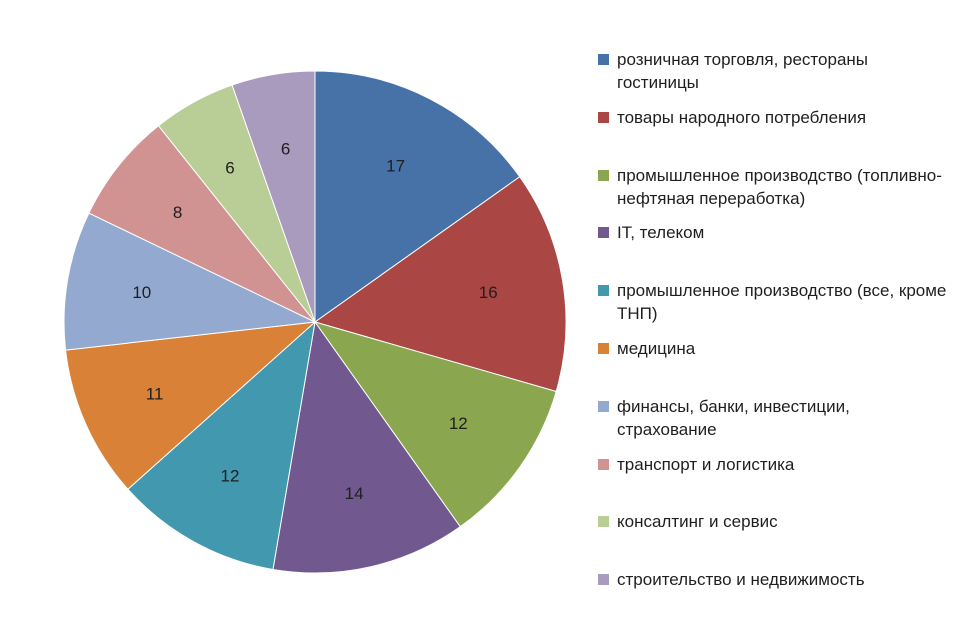 The height and width of the screenshot is (644, 960). I want to click on legend-label: финансы, банки, инвестиции, страхование, so click(733, 417).